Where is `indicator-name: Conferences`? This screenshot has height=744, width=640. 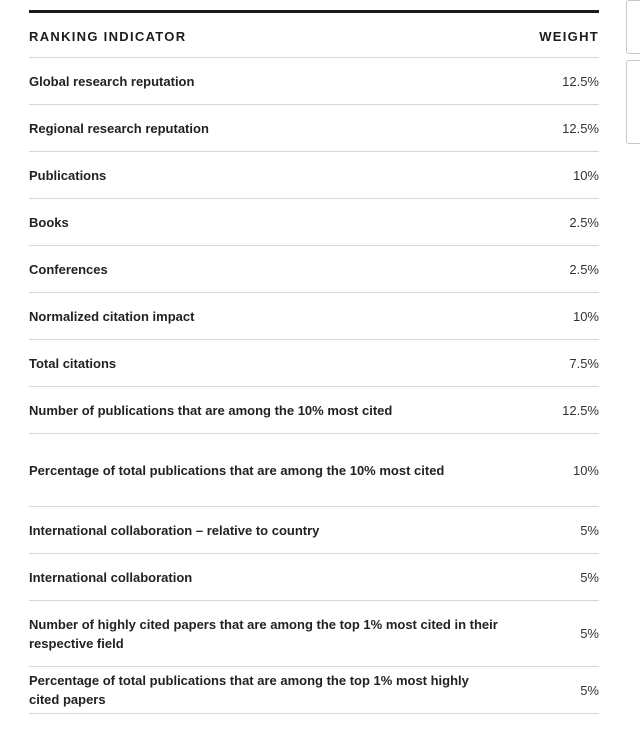 indicator-name: Conferences is located at coordinates (68, 269).